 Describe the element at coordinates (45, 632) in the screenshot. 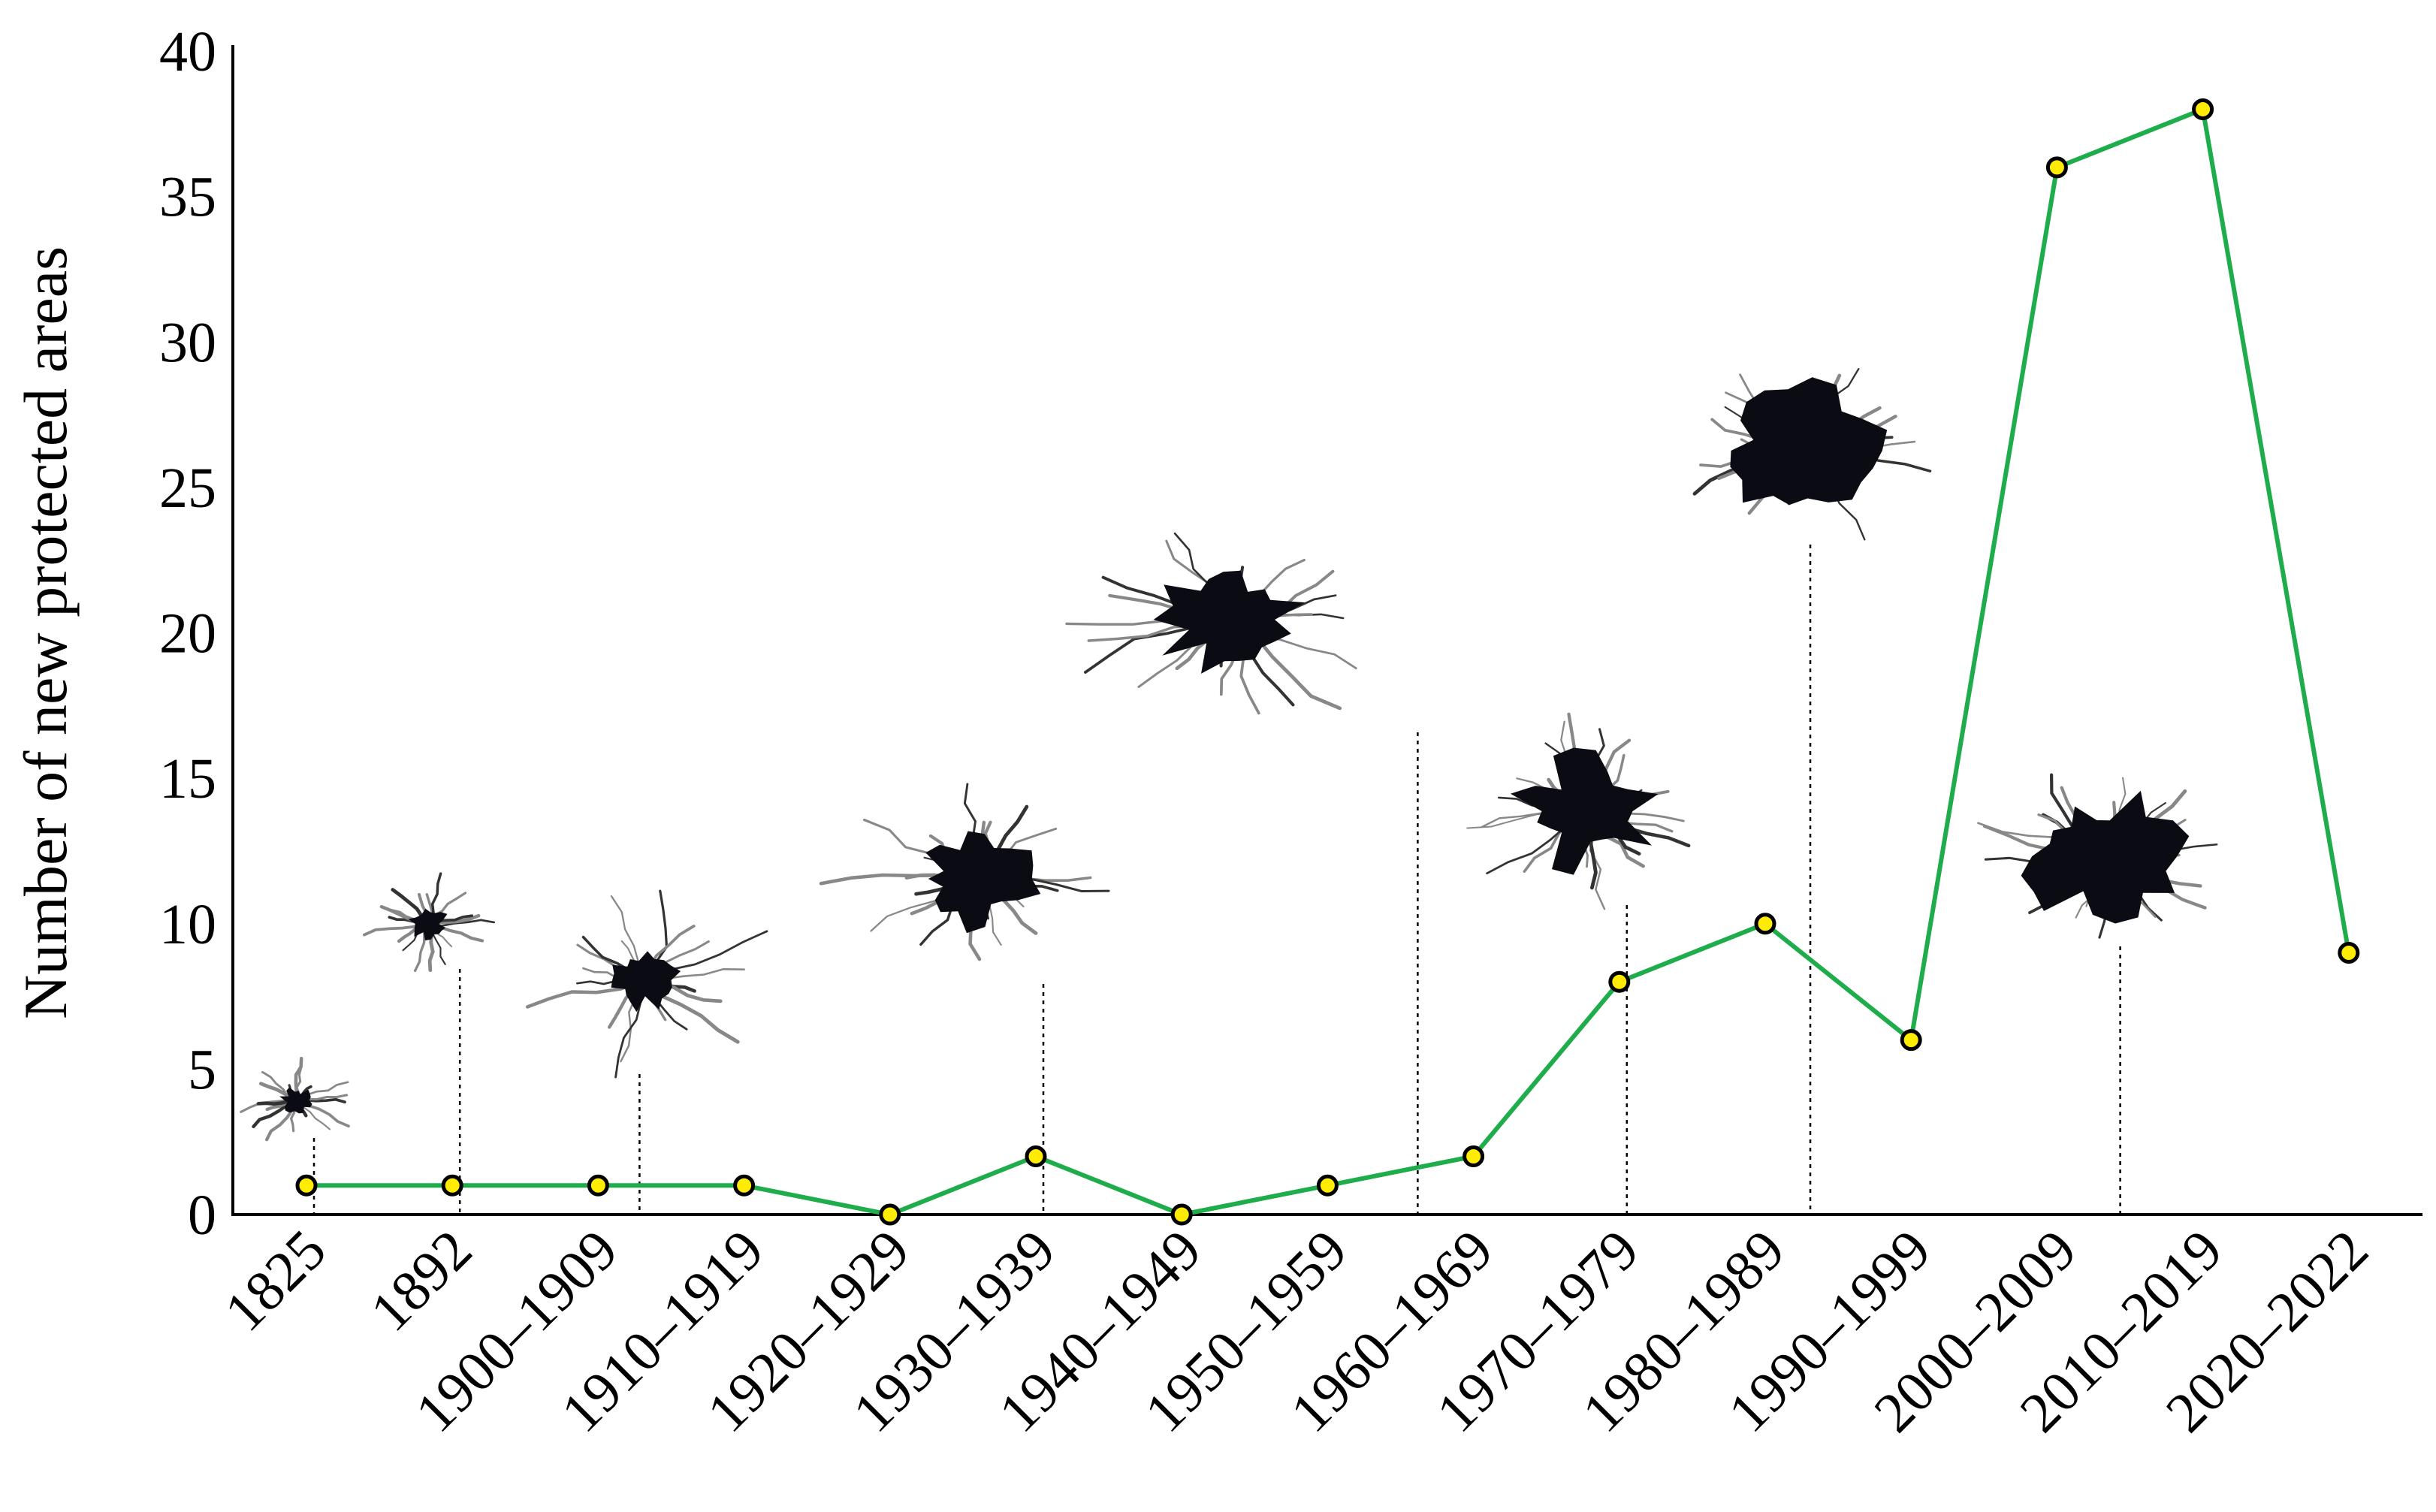

I see `y-axis-title: Number of new protected areas` at that location.